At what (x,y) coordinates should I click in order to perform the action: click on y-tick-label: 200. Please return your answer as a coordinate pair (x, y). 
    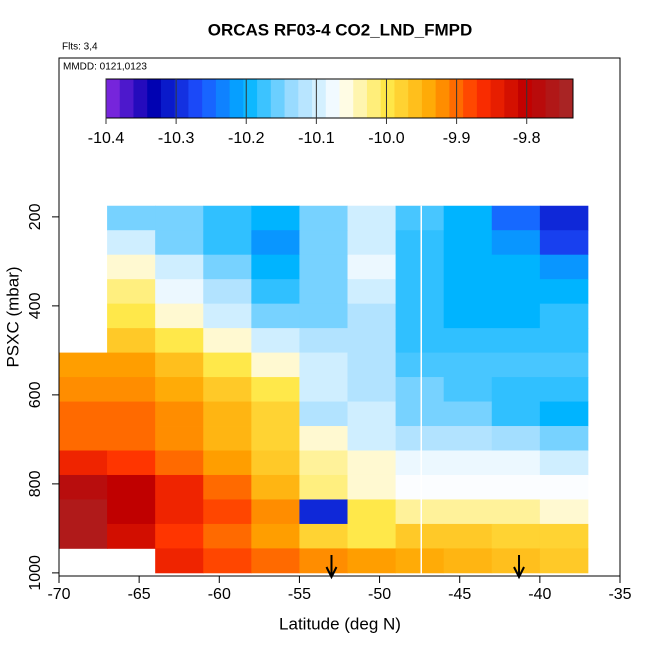
    Looking at the image, I should click on (35, 216).